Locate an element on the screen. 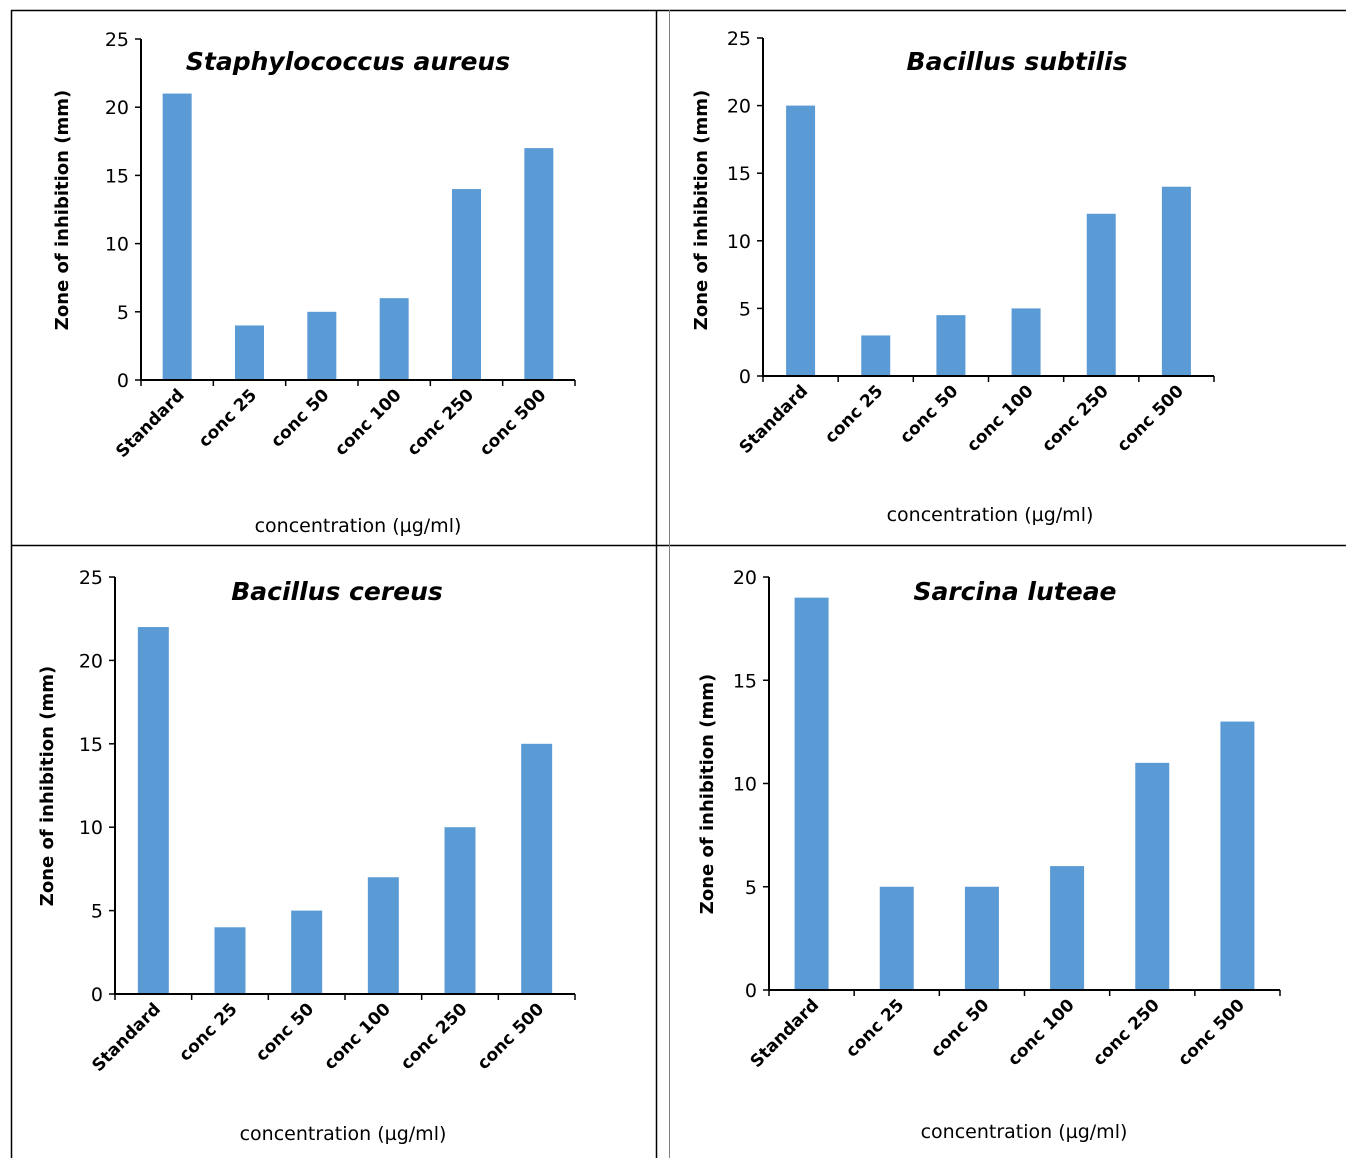 This screenshot has width=1346, height=1158. chart-title: Bacillus subtilis is located at coordinates (1017, 61).